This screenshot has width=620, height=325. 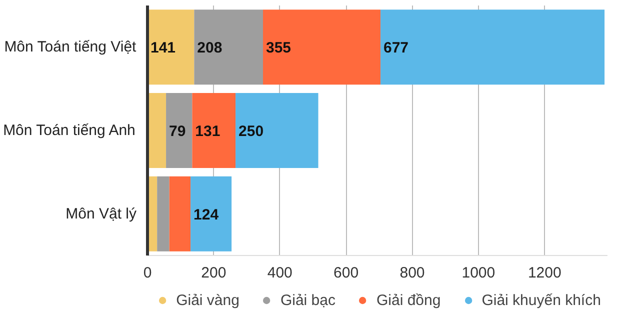 I want to click on data-label: 79, so click(x=177, y=131).